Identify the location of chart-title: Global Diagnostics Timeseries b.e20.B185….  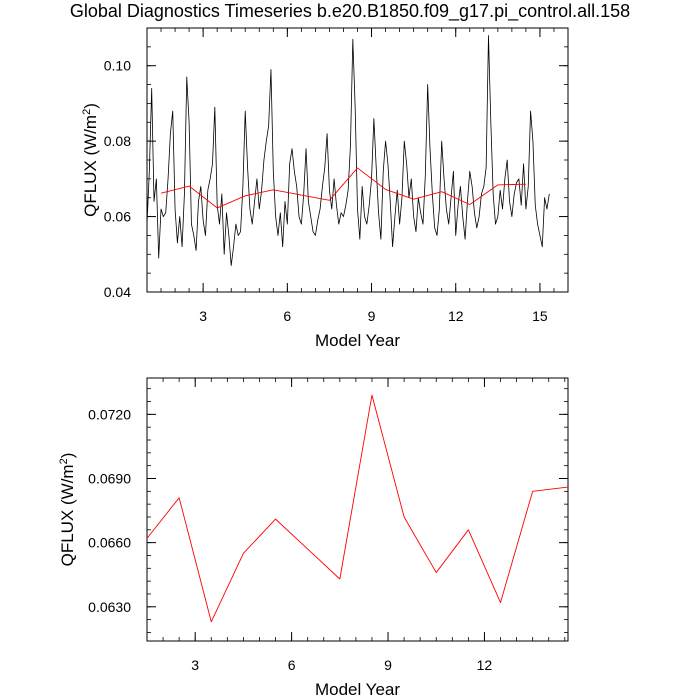
(350, 11).